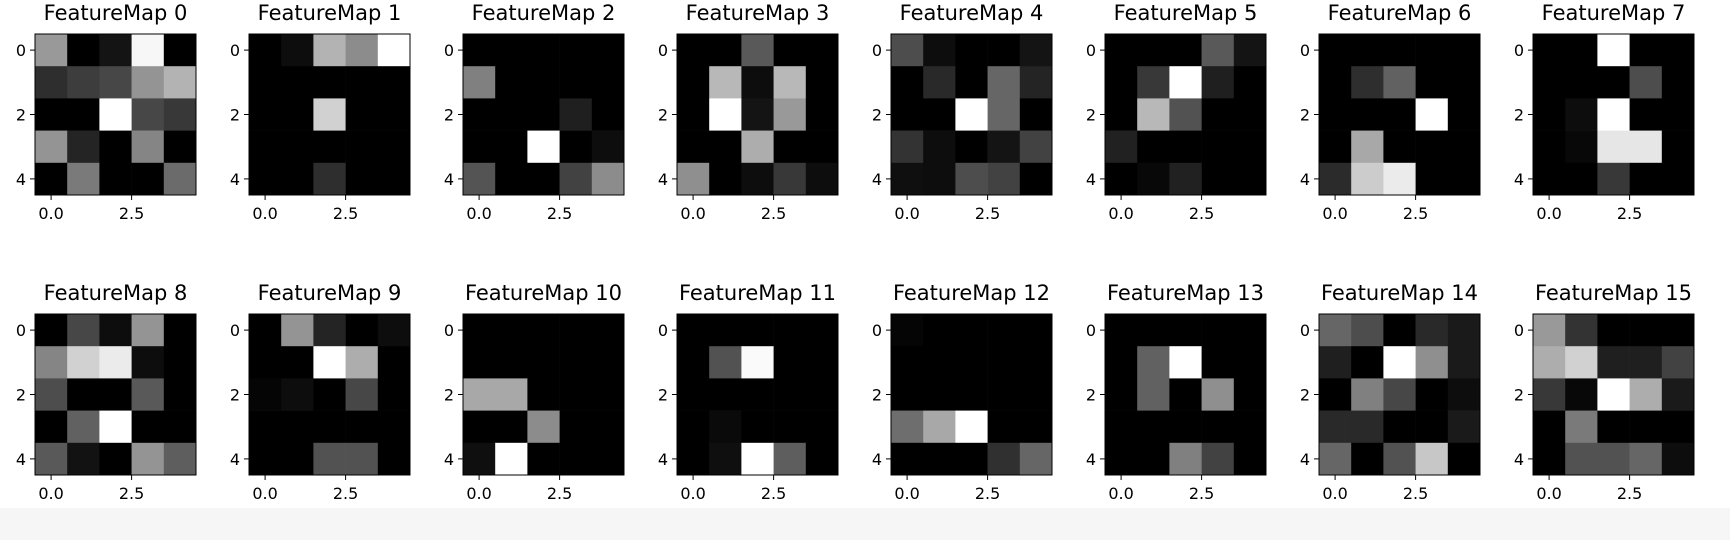  I want to click on feature-map-panel-6: FeatureMap 6 0 2 4 0.0 2.5, so click(1382, 120).